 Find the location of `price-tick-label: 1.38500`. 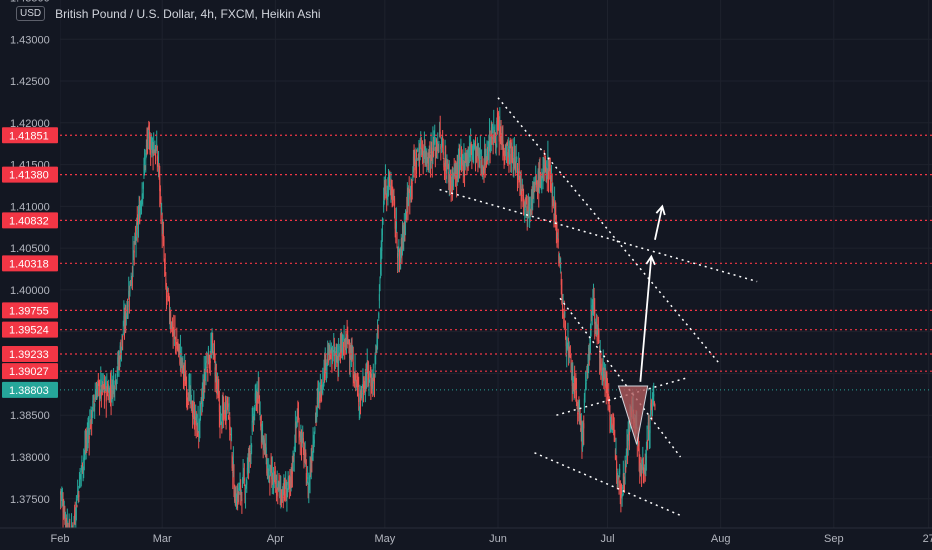

price-tick-label: 1.38500 is located at coordinates (30, 416).